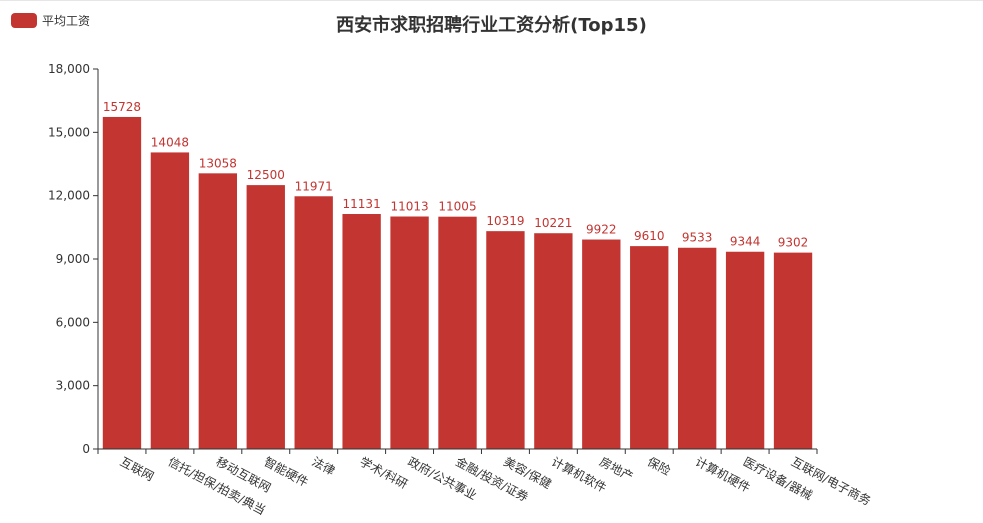 This screenshot has width=983, height=523. Describe the element at coordinates (553, 223) in the screenshot. I see `bar-value-label: 10221` at that location.